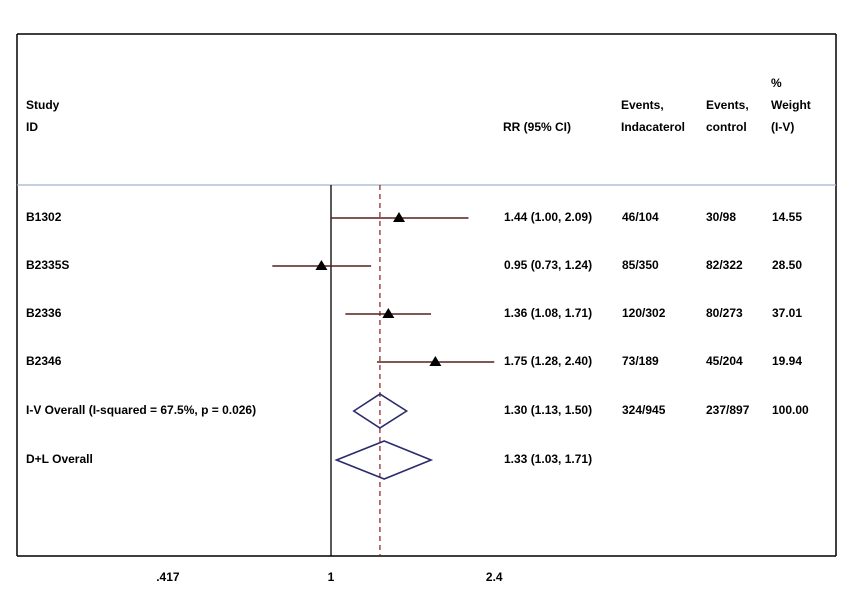 Image resolution: width=850 pixels, height=598 pixels. What do you see at coordinates (727, 105) in the screenshot?
I see `header-events-ctrl-line1: Events,` at bounding box center [727, 105].